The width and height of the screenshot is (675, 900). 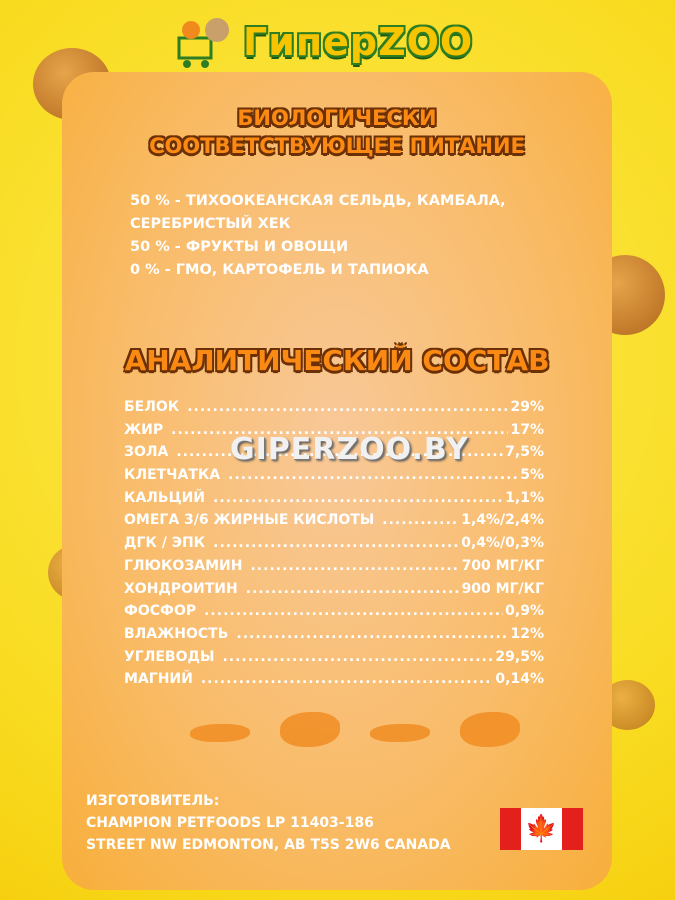 What do you see at coordinates (524, 452) in the screenshot?
I see `nutrient-value: 7,5%` at bounding box center [524, 452].